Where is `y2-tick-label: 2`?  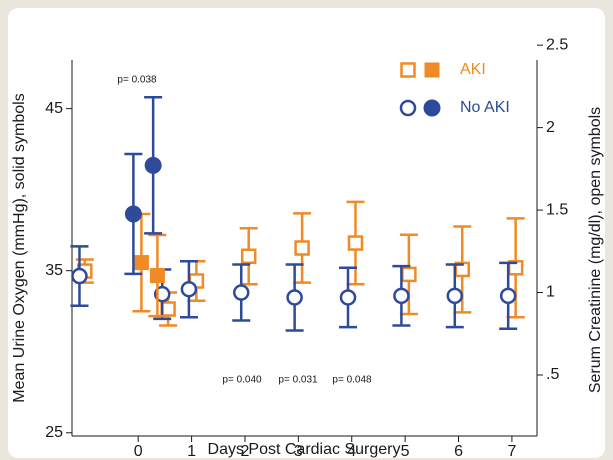 y2-tick-label: 2 is located at coordinates (550, 127).